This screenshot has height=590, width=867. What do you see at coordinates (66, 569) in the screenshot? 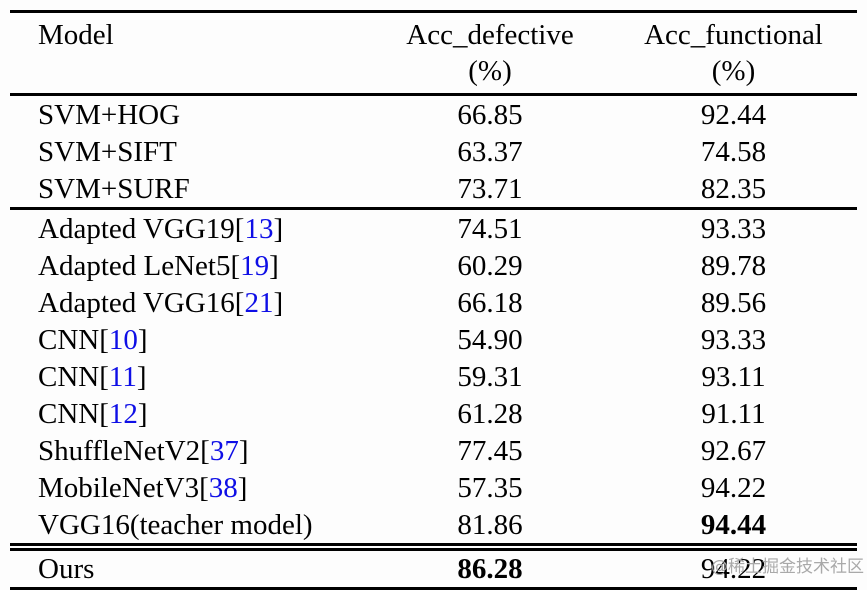
I see `model-name: Ours` at bounding box center [66, 569].